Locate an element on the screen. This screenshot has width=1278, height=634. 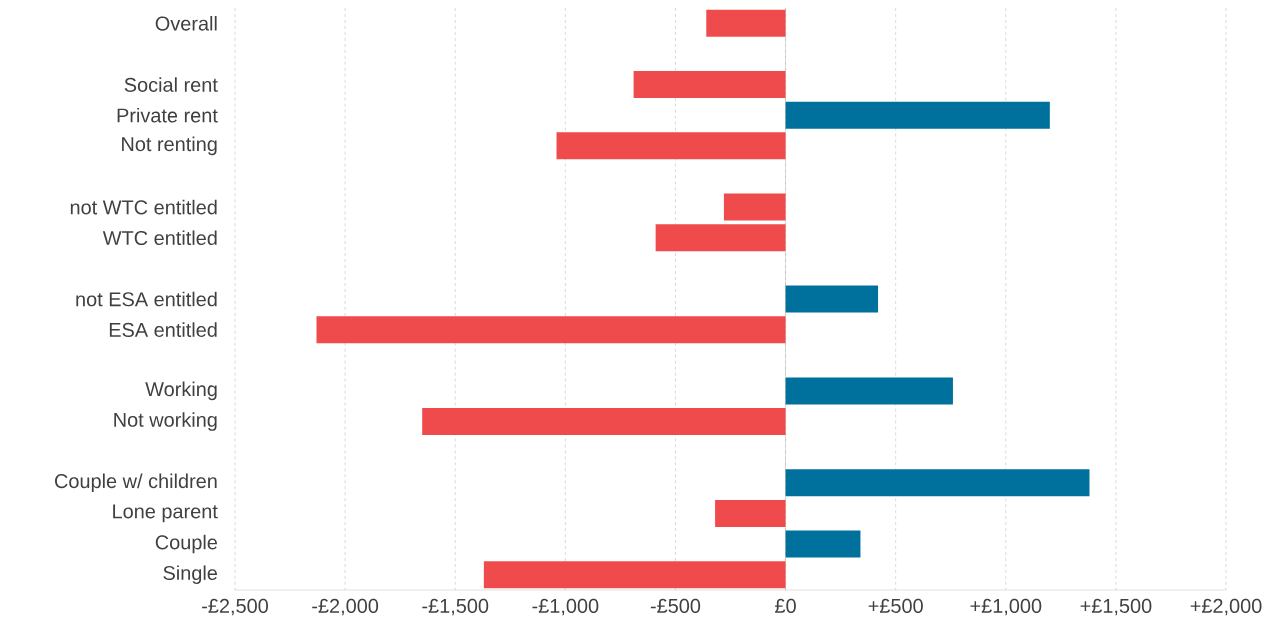
y-tick-label: Lone parent is located at coordinates (165, 513).